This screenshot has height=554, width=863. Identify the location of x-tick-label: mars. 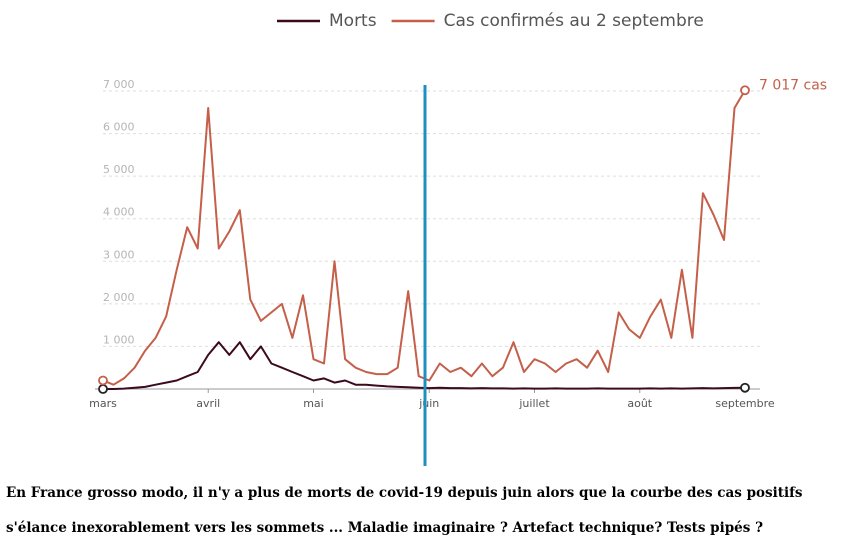
(103, 403).